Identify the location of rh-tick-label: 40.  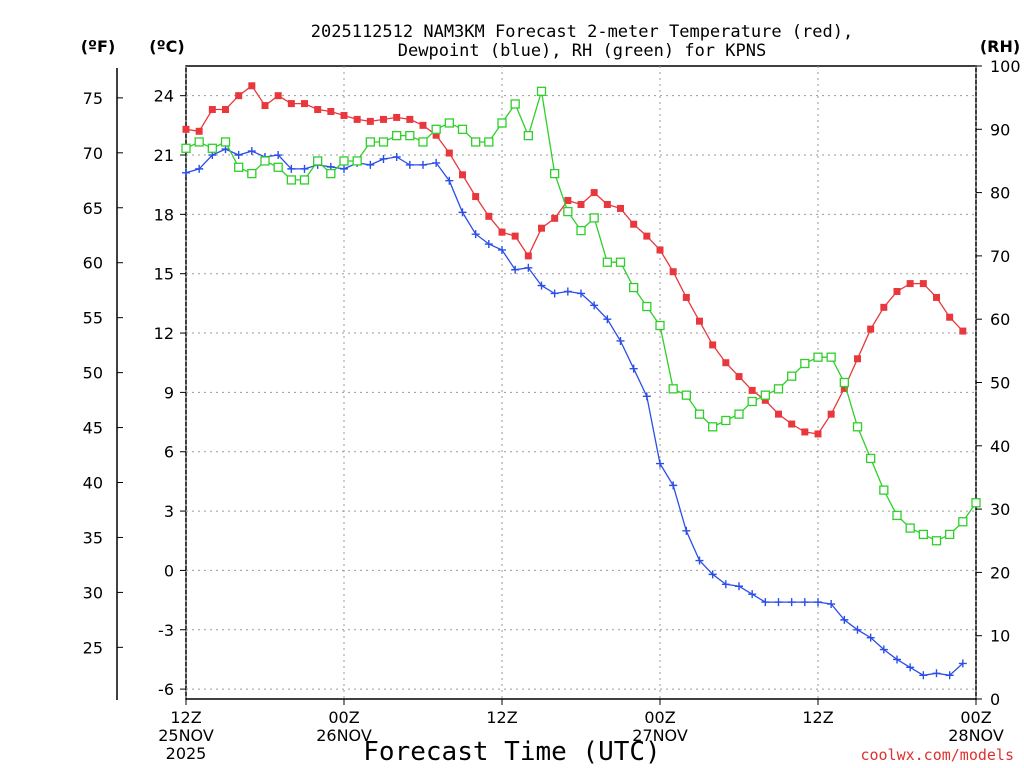
(1000, 446).